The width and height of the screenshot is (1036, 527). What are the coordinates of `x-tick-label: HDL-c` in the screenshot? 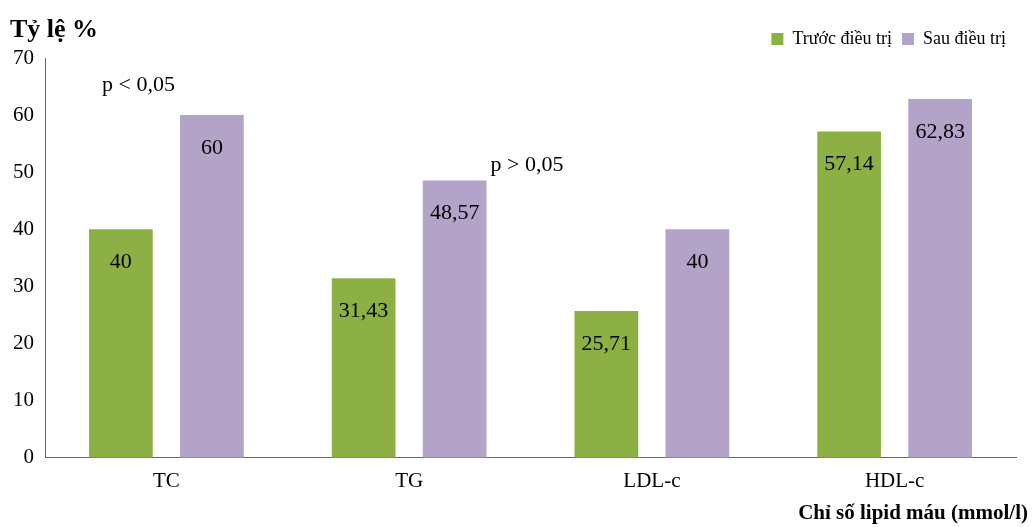 It's located at (894, 479).